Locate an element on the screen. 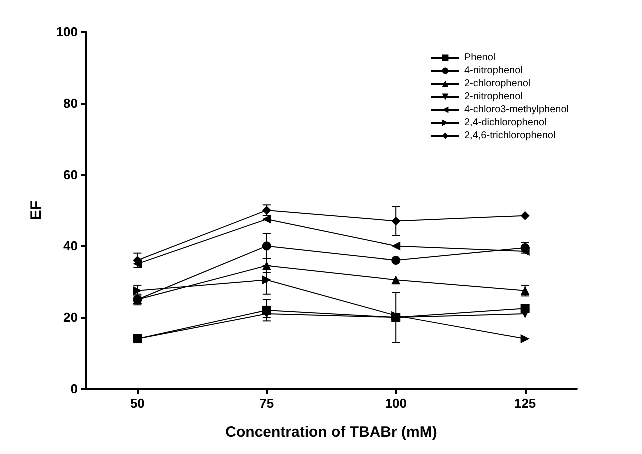  x-tick-label: 100 is located at coordinates (396, 403).